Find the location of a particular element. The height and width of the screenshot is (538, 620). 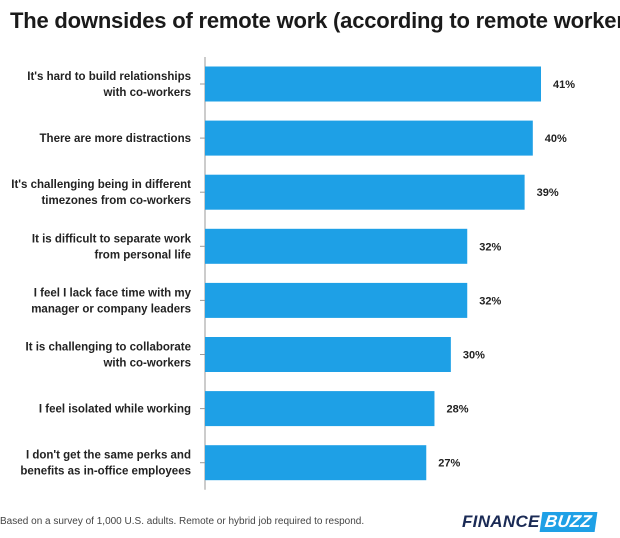

category-label-line: I don't get the same perks and is located at coordinates (108, 456).